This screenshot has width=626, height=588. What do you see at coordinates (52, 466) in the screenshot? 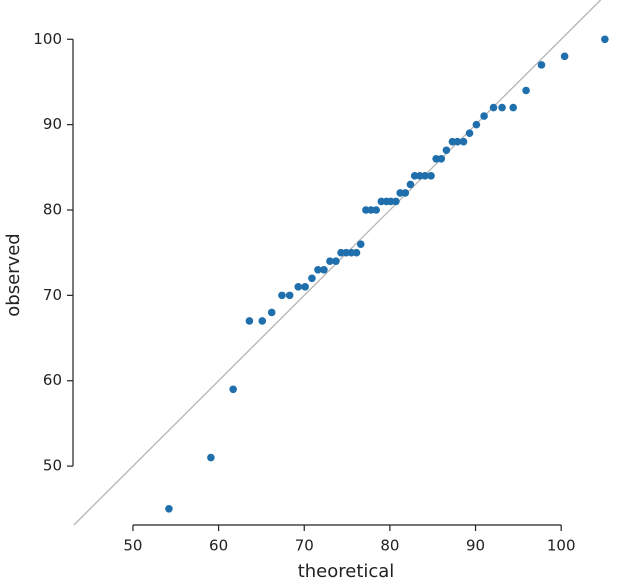
I see `y-tick-label: 50` at bounding box center [52, 466].